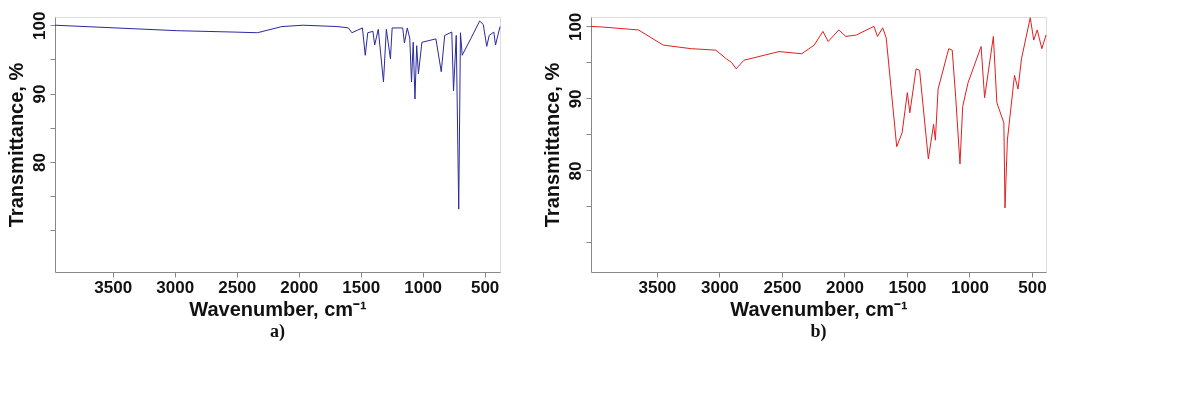 This screenshot has width=1204, height=412. What do you see at coordinates (818, 331) in the screenshot?
I see `text: b)` at bounding box center [818, 331].